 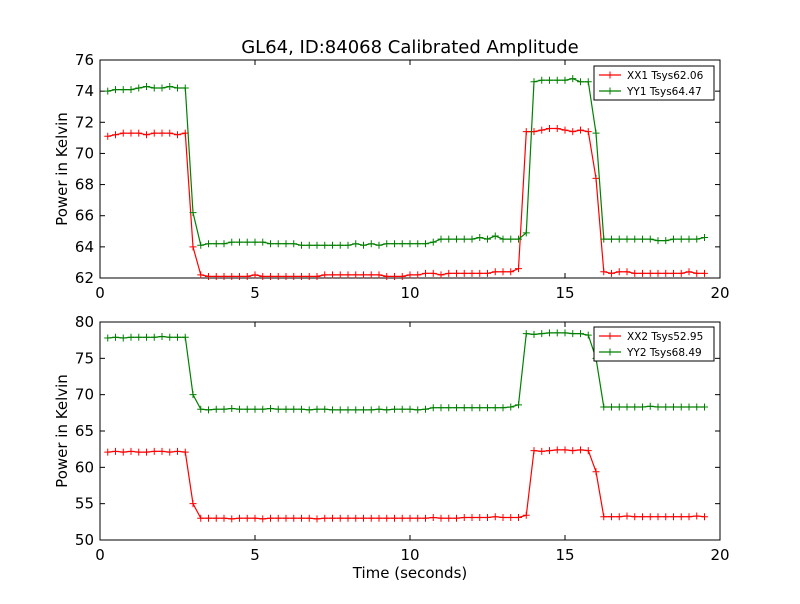 I want to click on x-tick-label: 20, so click(x=719, y=293).